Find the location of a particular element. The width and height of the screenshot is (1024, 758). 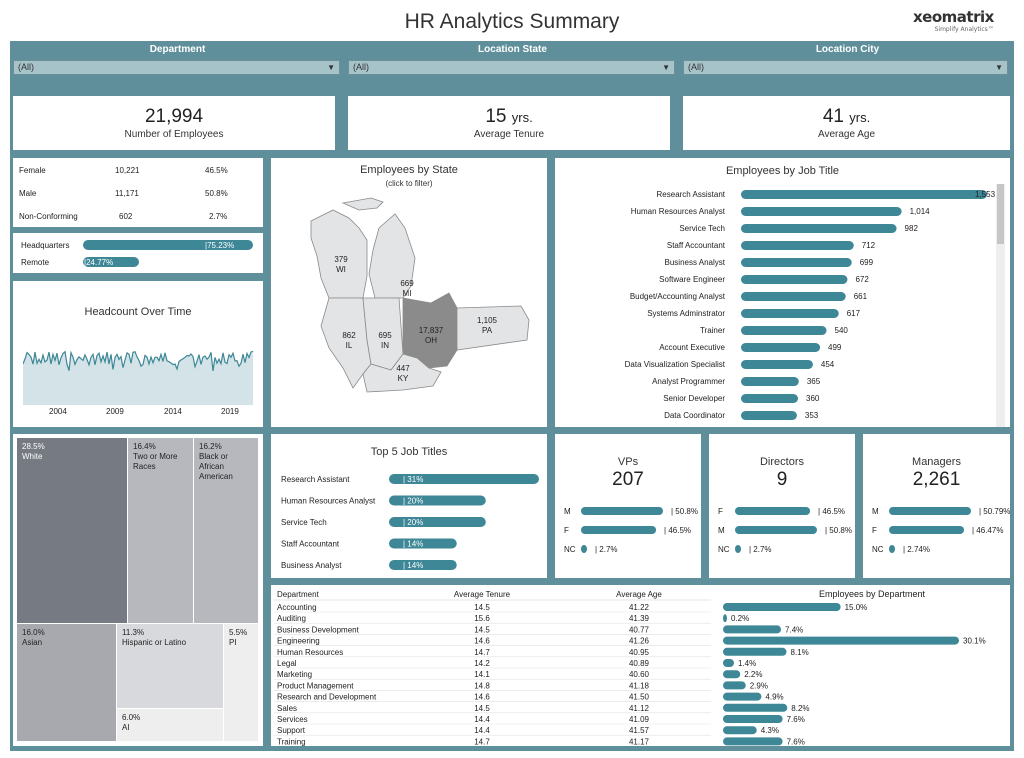

table-cell-tenure: 14.1 is located at coordinates (482, 674).